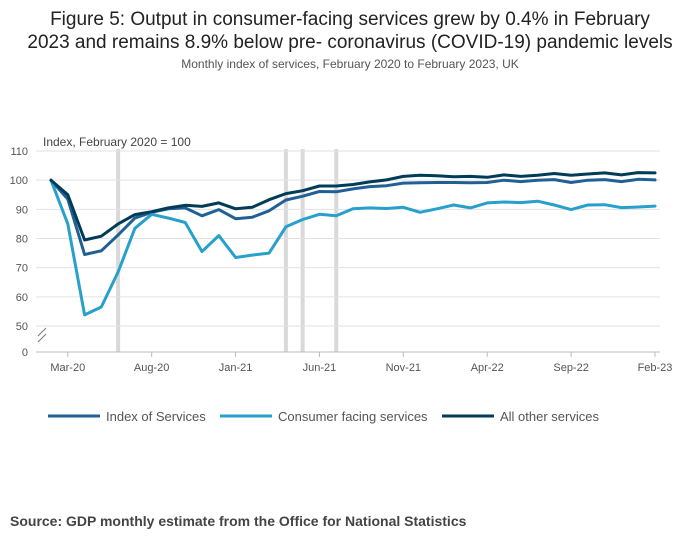  What do you see at coordinates (67, 368) in the screenshot?
I see `x-tick-label: Mar-20` at bounding box center [67, 368].